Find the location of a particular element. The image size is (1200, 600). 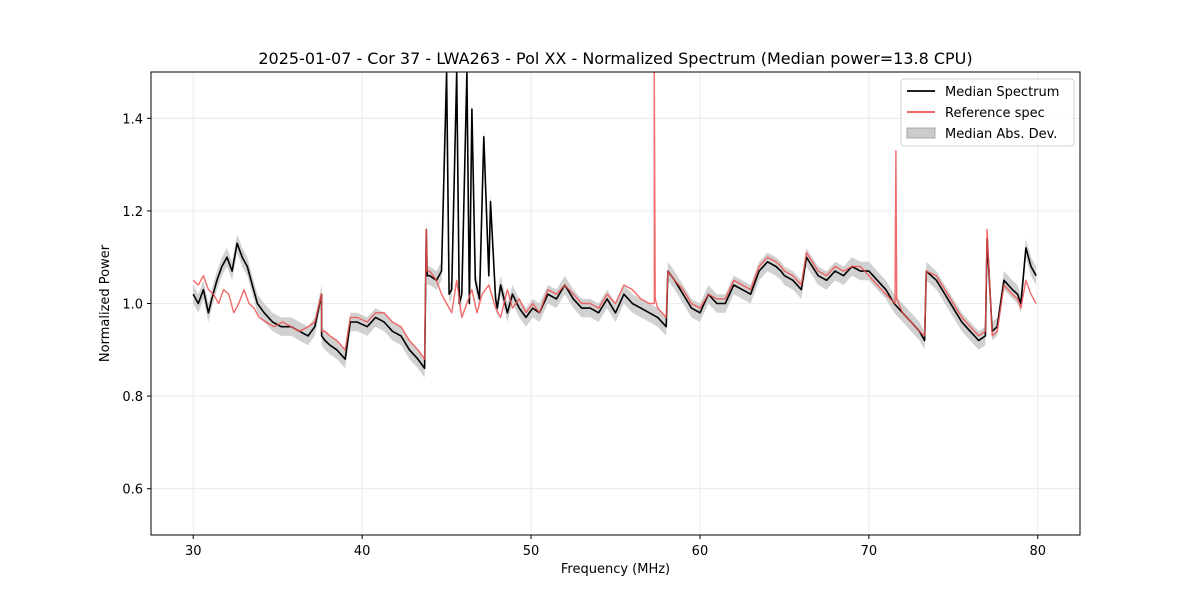

x-tick-label: 30 is located at coordinates (193, 551).